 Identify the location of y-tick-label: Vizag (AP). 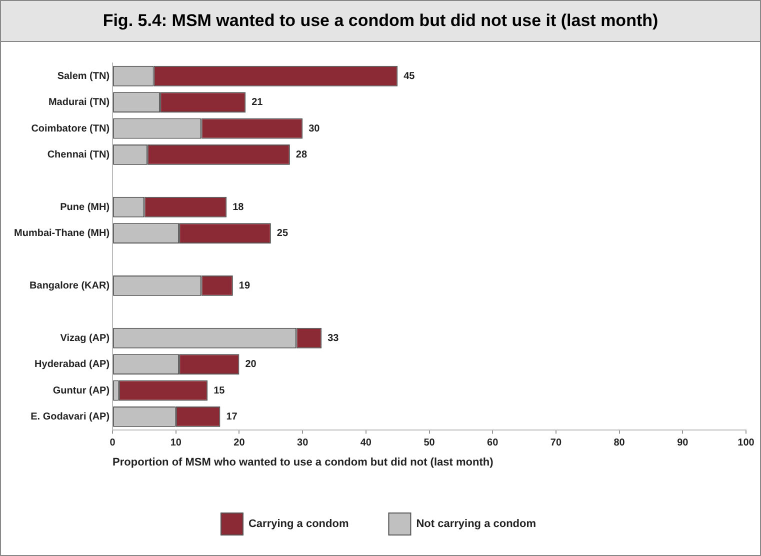
(85, 338).